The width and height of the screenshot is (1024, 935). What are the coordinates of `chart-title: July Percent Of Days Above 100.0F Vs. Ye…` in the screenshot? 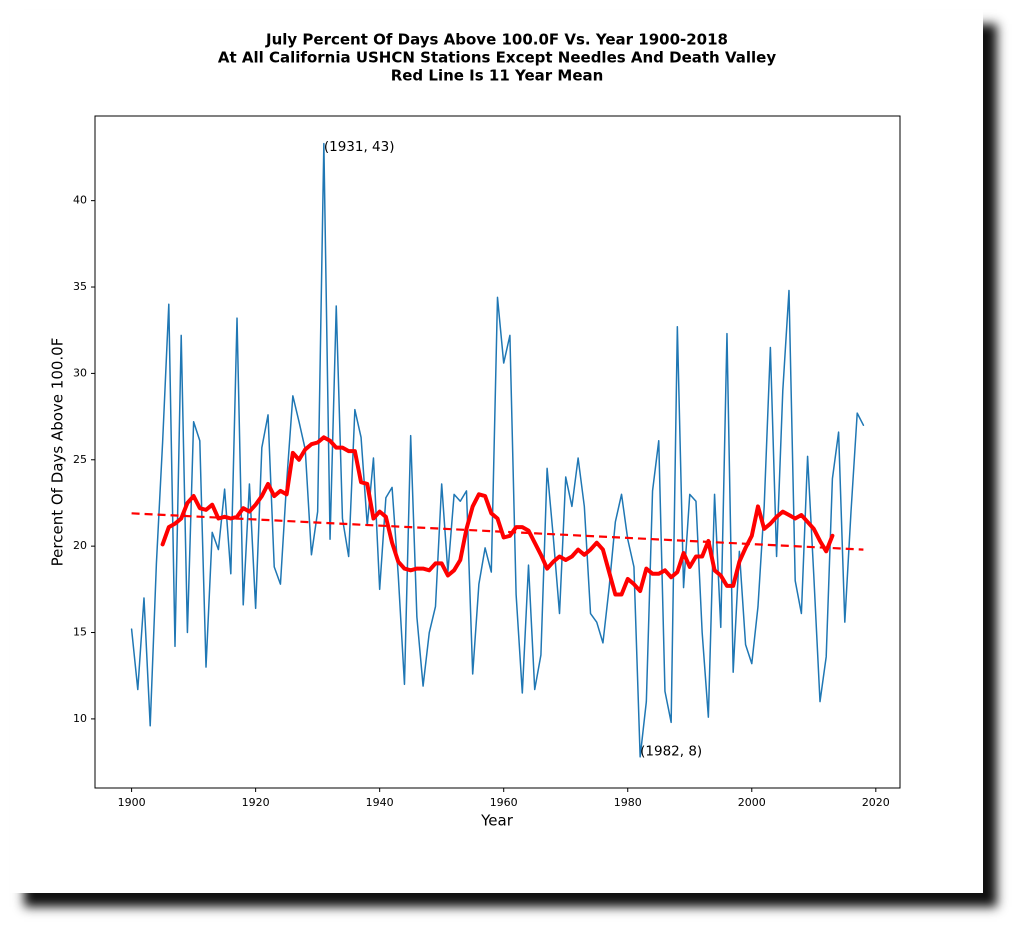 It's located at (496, 40).